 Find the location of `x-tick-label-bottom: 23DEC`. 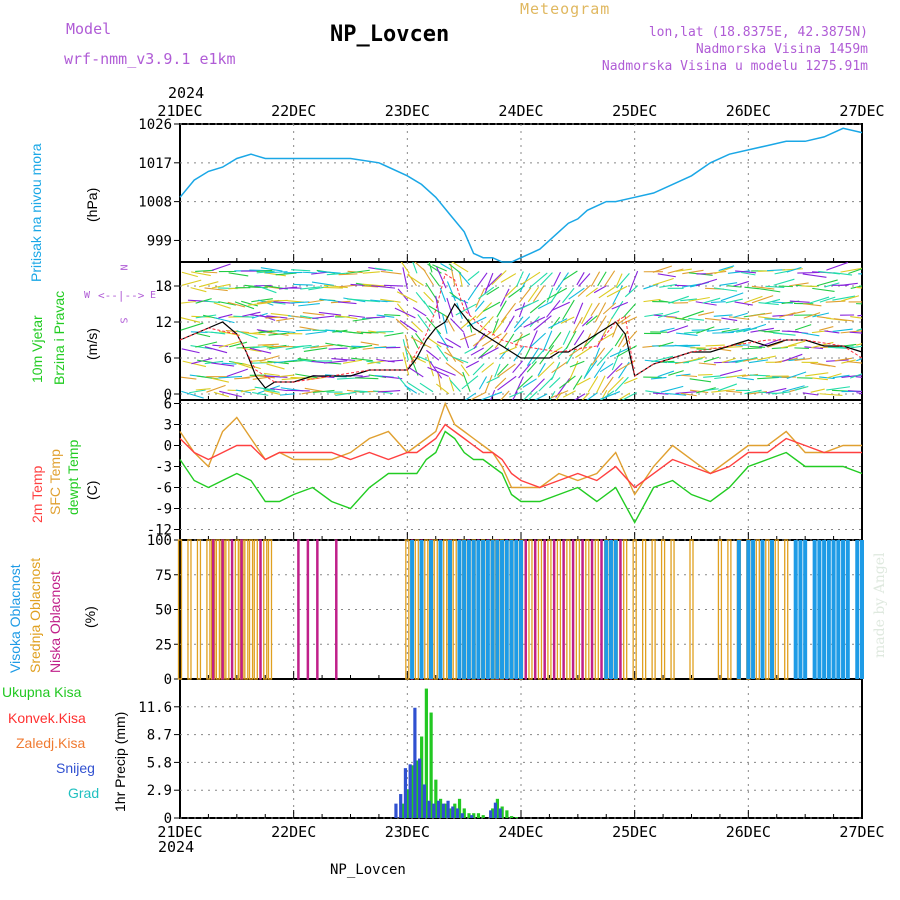

x-tick-label-bottom: 23DEC is located at coordinates (407, 832).